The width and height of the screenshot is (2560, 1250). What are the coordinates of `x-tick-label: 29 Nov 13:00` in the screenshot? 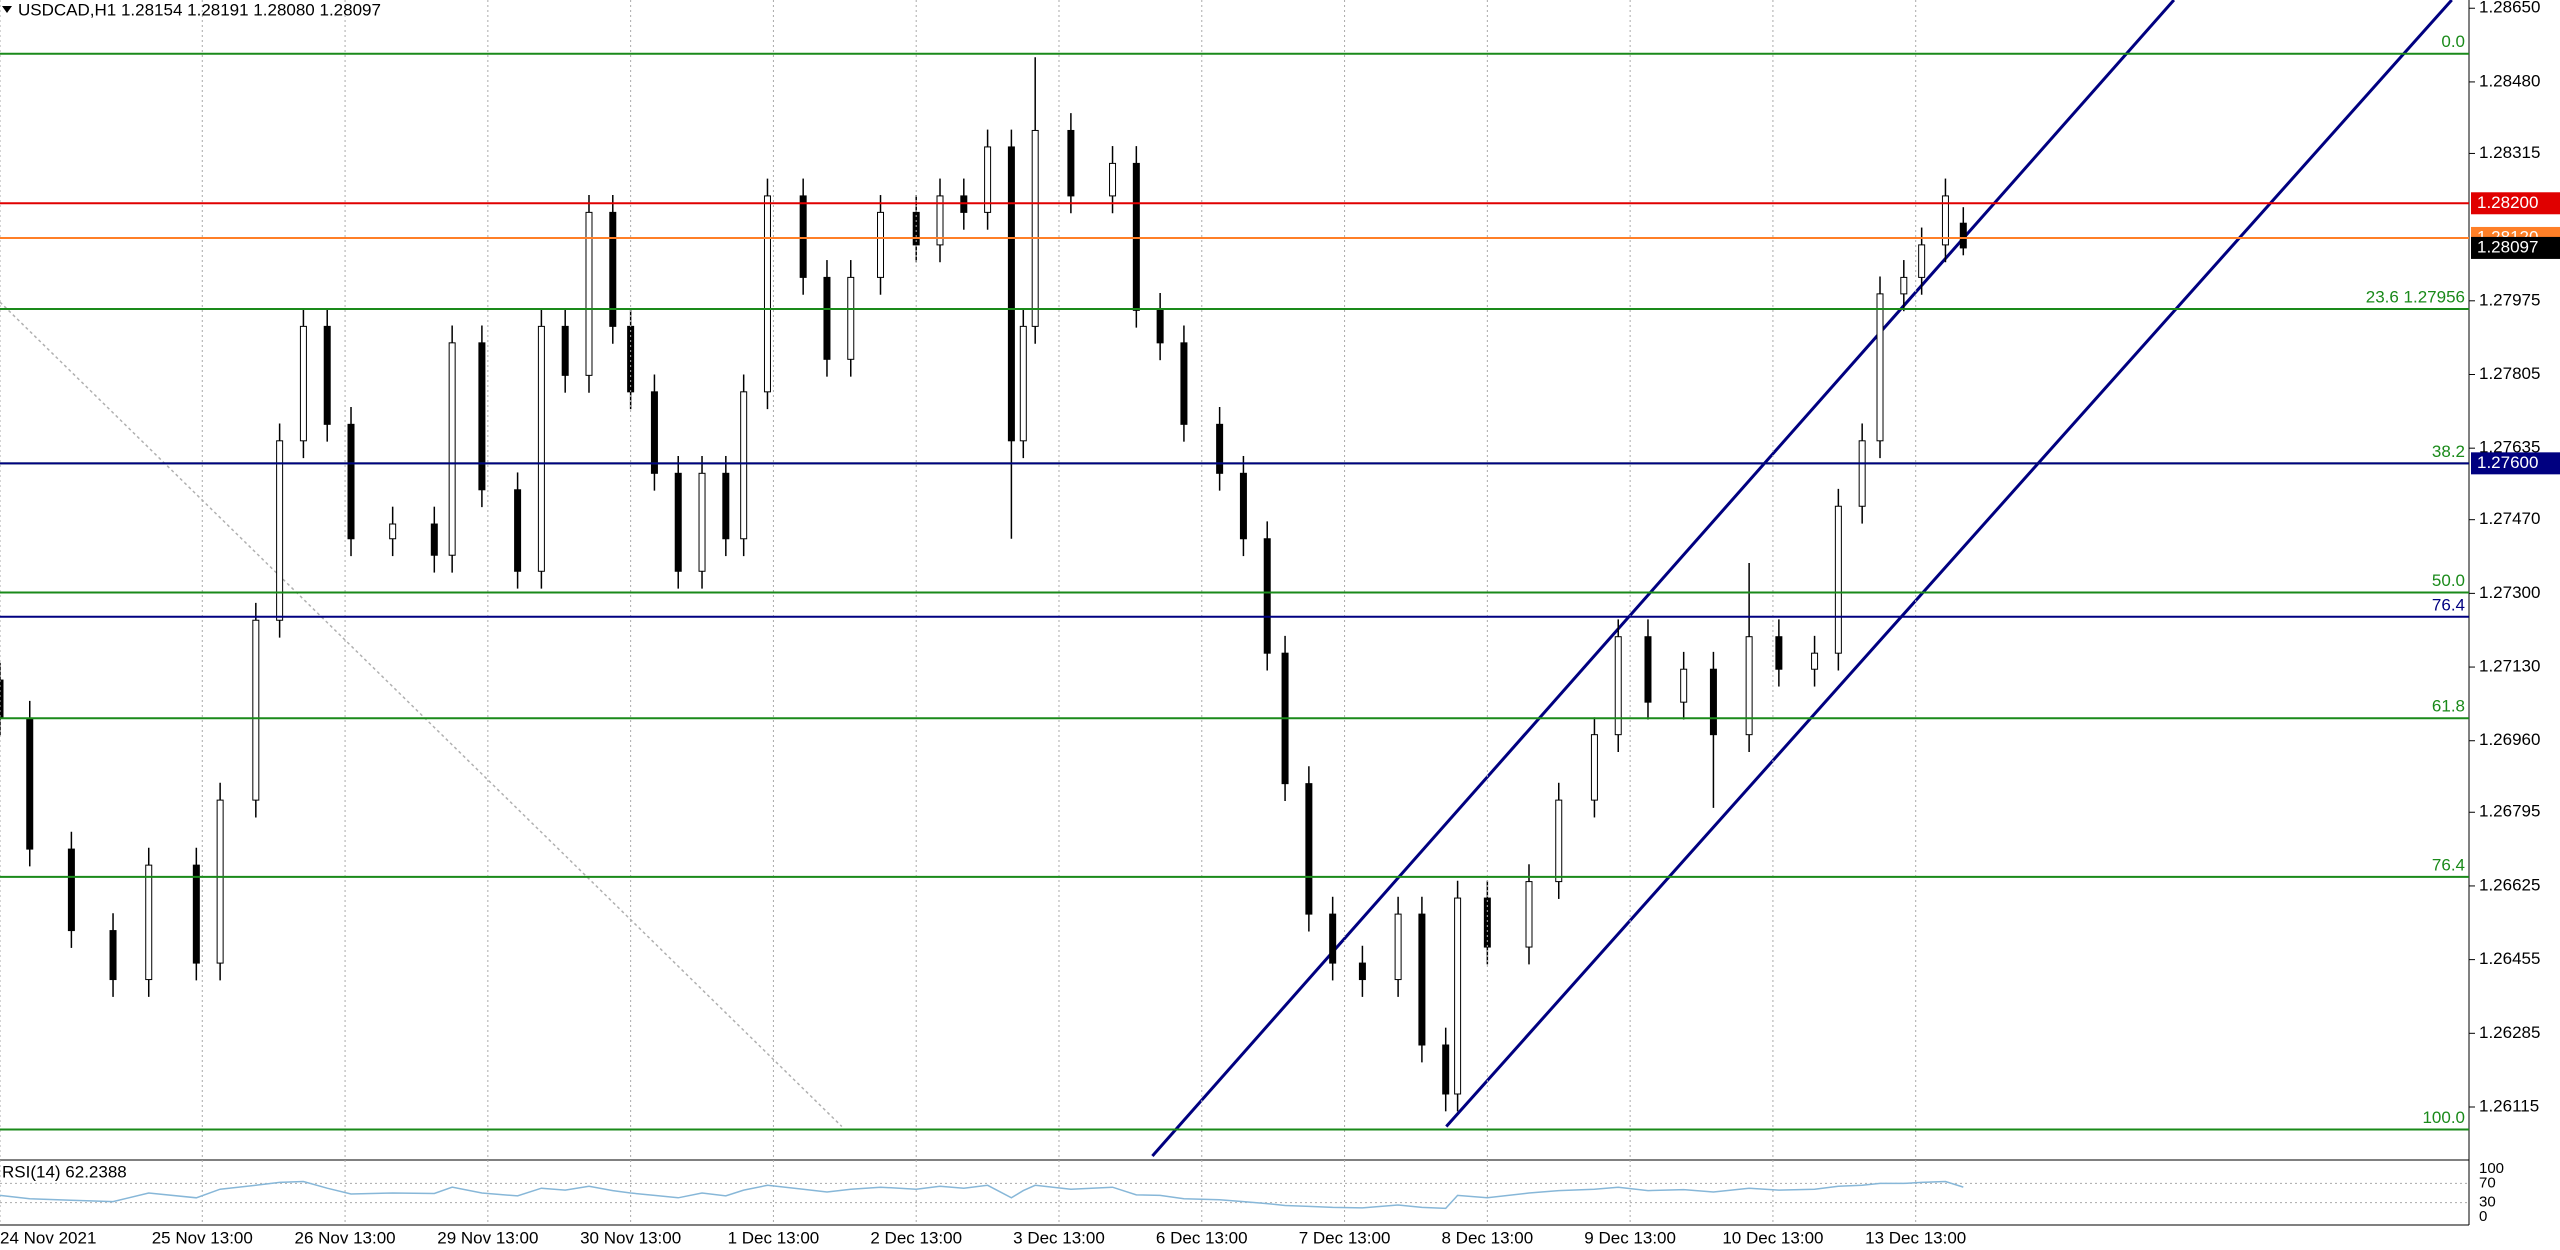 It's located at (487, 1237).